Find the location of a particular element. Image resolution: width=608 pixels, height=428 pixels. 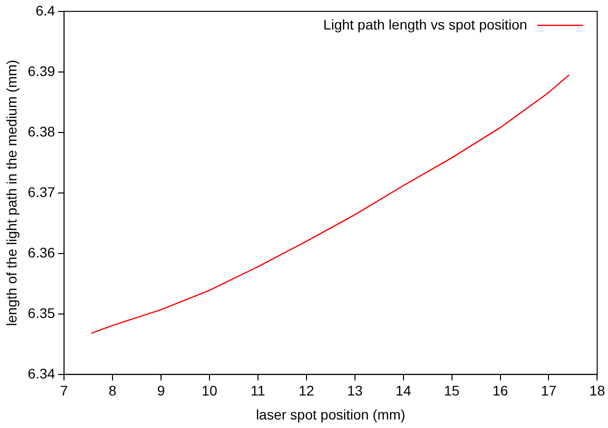

x-tick-label: 12 is located at coordinates (306, 390).